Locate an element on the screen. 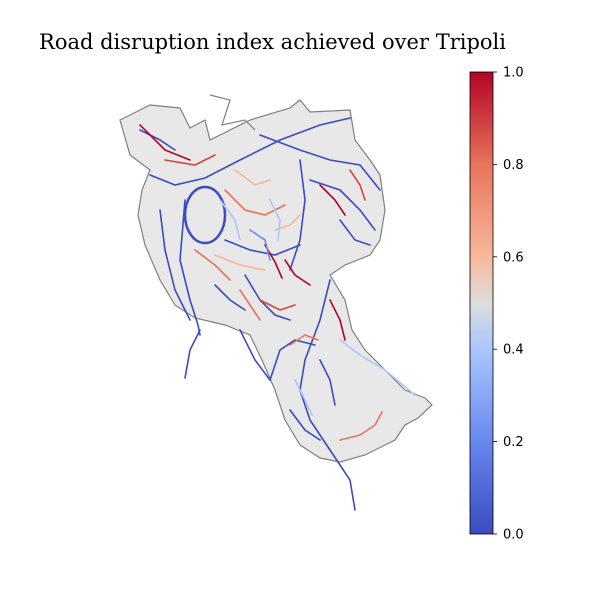 Image resolution: width=600 pixels, height=600 pixels. port-outline is located at coordinates (232, 112).